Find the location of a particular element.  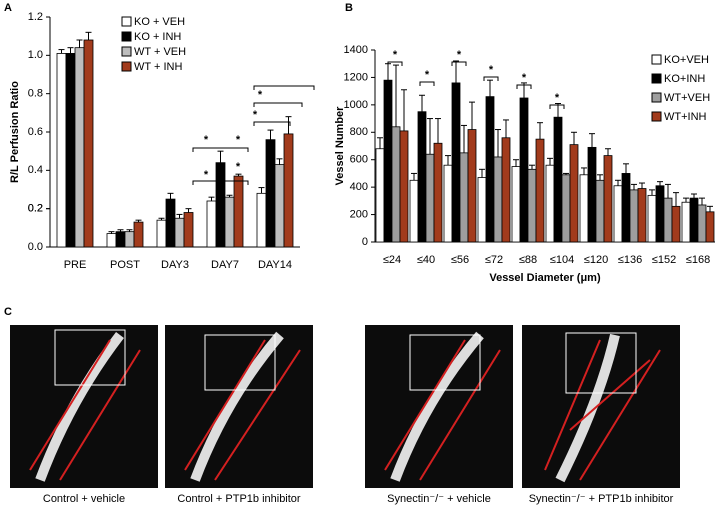

panel-label: B is located at coordinates (349, 8).